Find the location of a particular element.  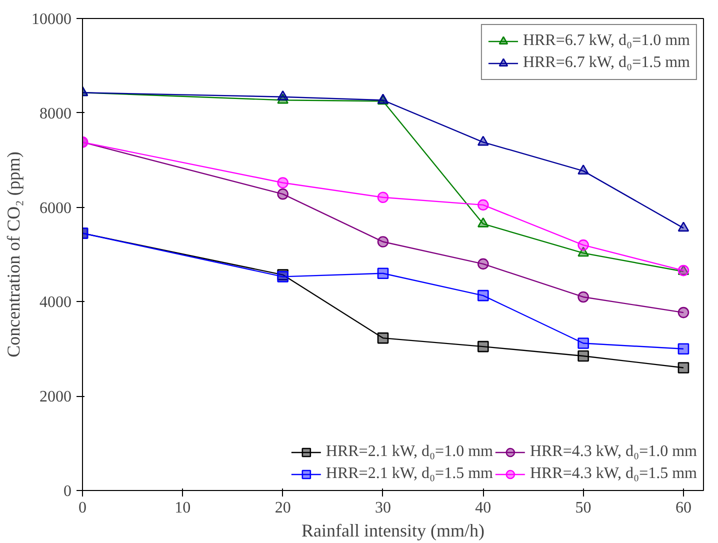

x-tick-label: 10 is located at coordinates (182, 508).